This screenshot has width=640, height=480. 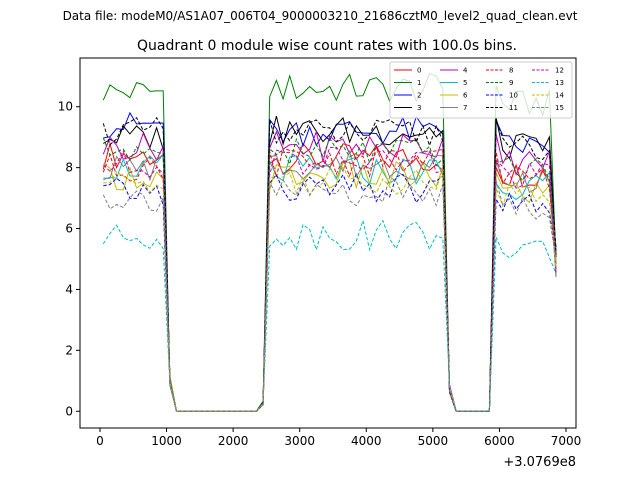 I want to click on legend-label-10: 10, so click(x=513, y=96).